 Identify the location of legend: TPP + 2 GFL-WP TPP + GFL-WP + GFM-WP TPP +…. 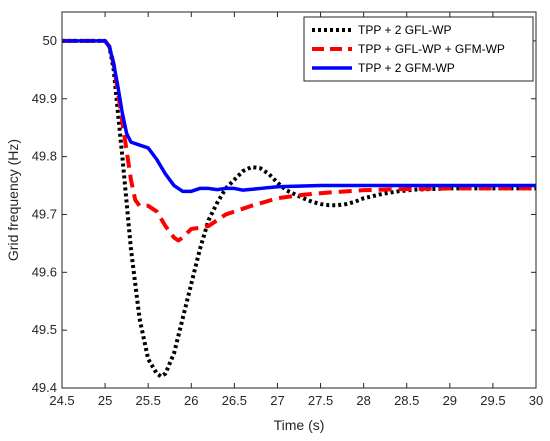
(418, 49).